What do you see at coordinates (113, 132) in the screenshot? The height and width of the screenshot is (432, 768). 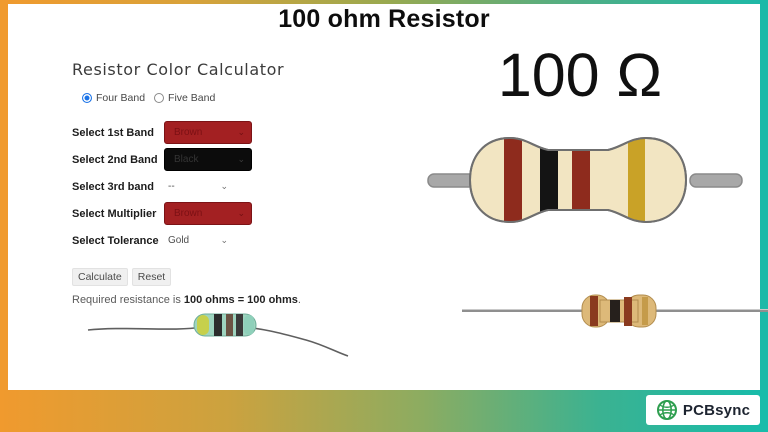 I see `first-band-label: Select 1st Band` at bounding box center [113, 132].